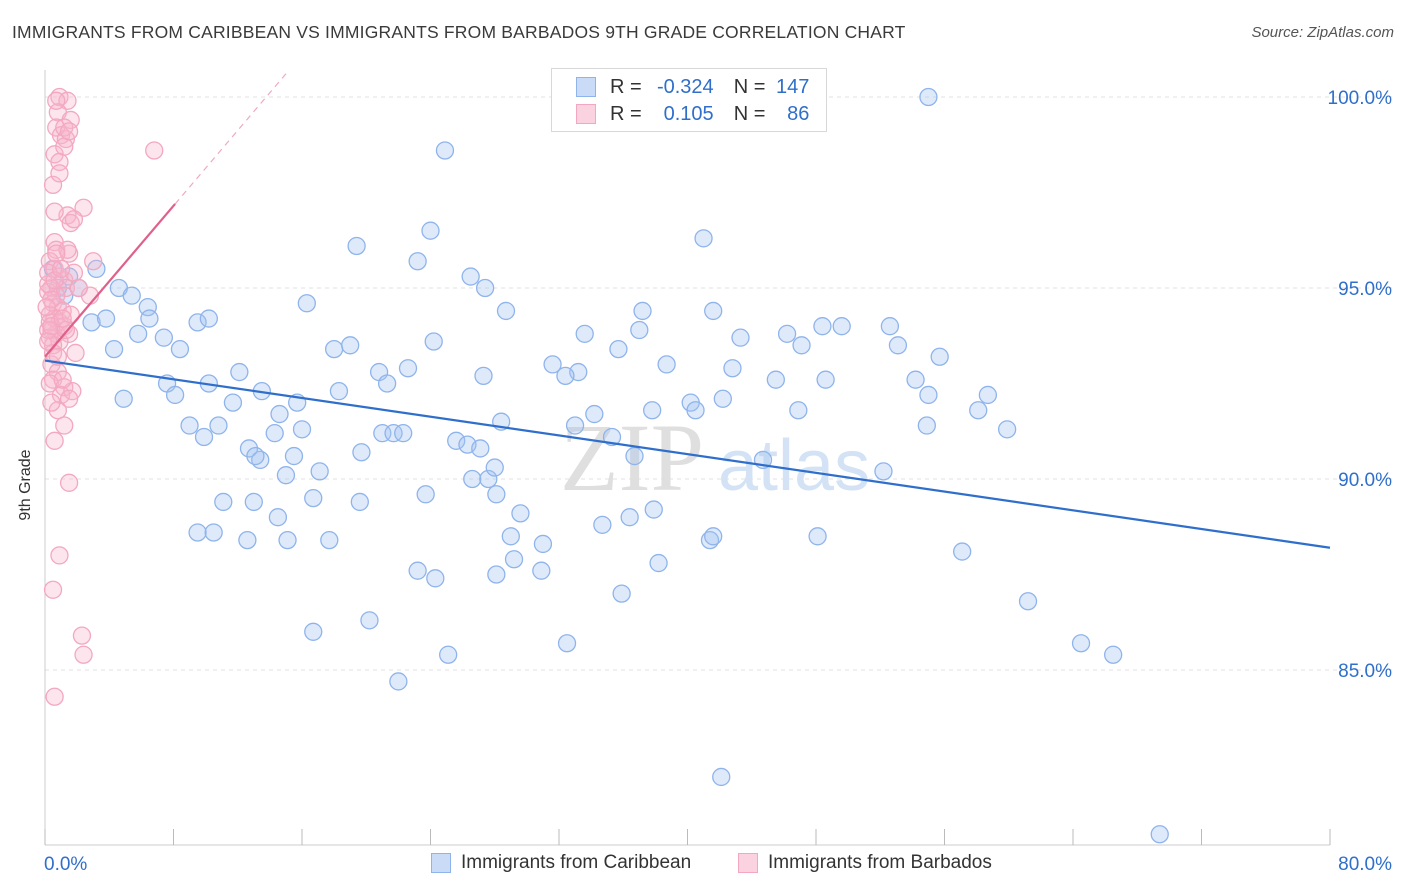 The width and height of the screenshot is (1406, 892). What do you see at coordinates (100, 396) in the screenshot?
I see `series-barbados` at bounding box center [100, 396].